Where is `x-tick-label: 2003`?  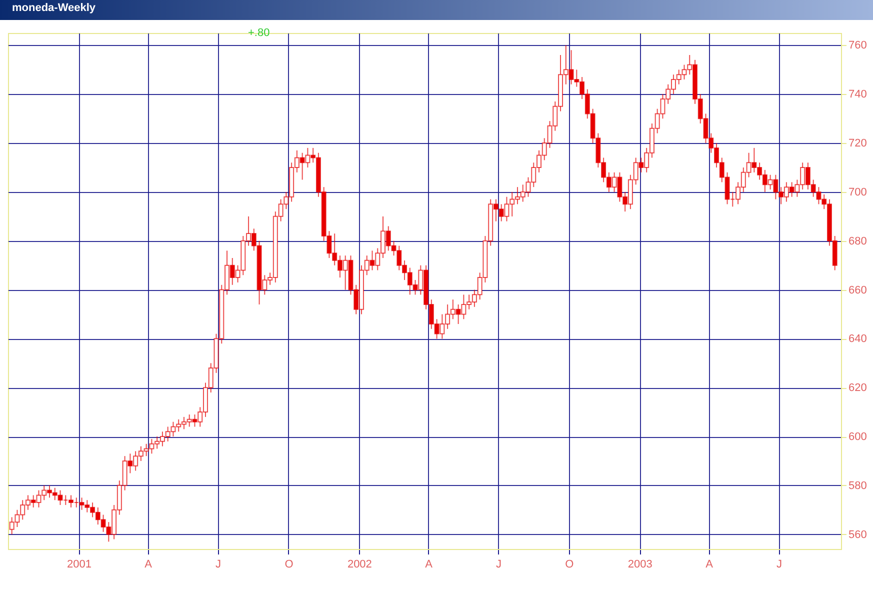 x-tick-label: 2003 is located at coordinates (640, 564).